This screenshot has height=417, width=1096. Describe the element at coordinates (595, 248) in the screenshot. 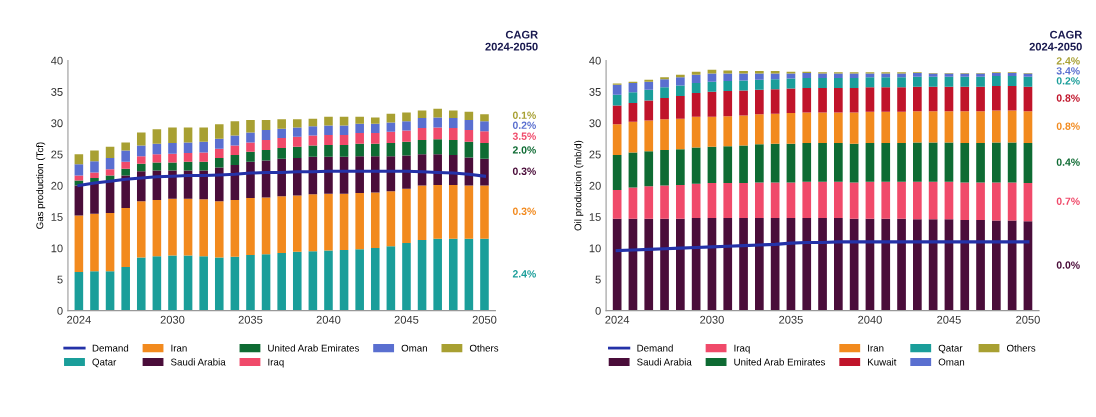

I see `y-tick-label: 10` at that location.